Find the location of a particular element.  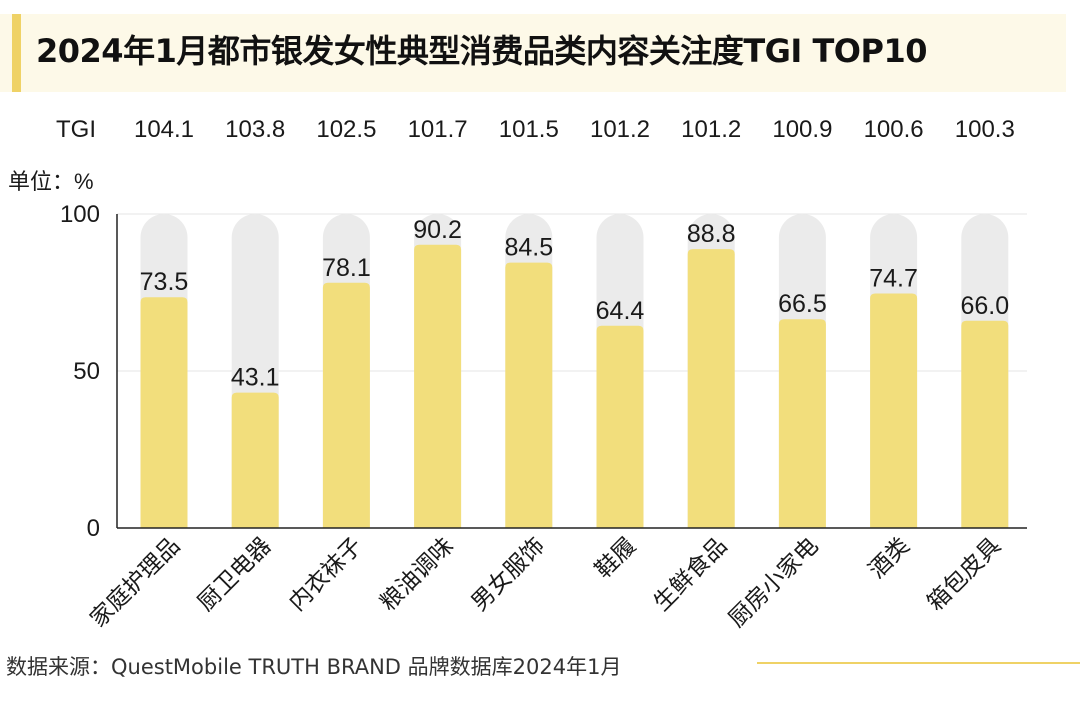

bar-value-label: 74.7 is located at coordinates (893, 278).